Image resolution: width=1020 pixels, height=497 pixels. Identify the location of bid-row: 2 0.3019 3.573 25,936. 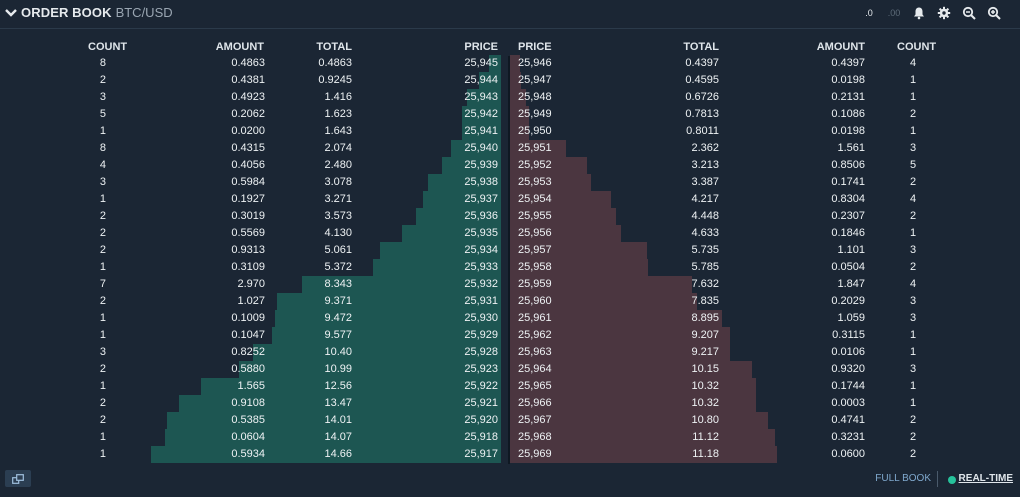
(254, 216).